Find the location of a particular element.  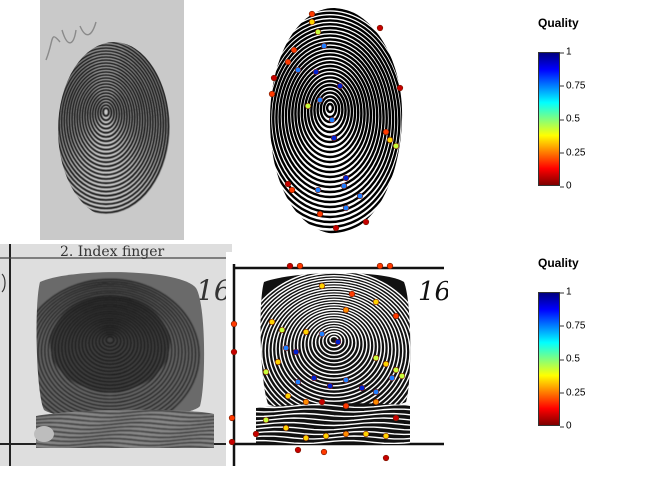

enhanced-fingerprint-card: 16 is located at coordinates (337, 359).